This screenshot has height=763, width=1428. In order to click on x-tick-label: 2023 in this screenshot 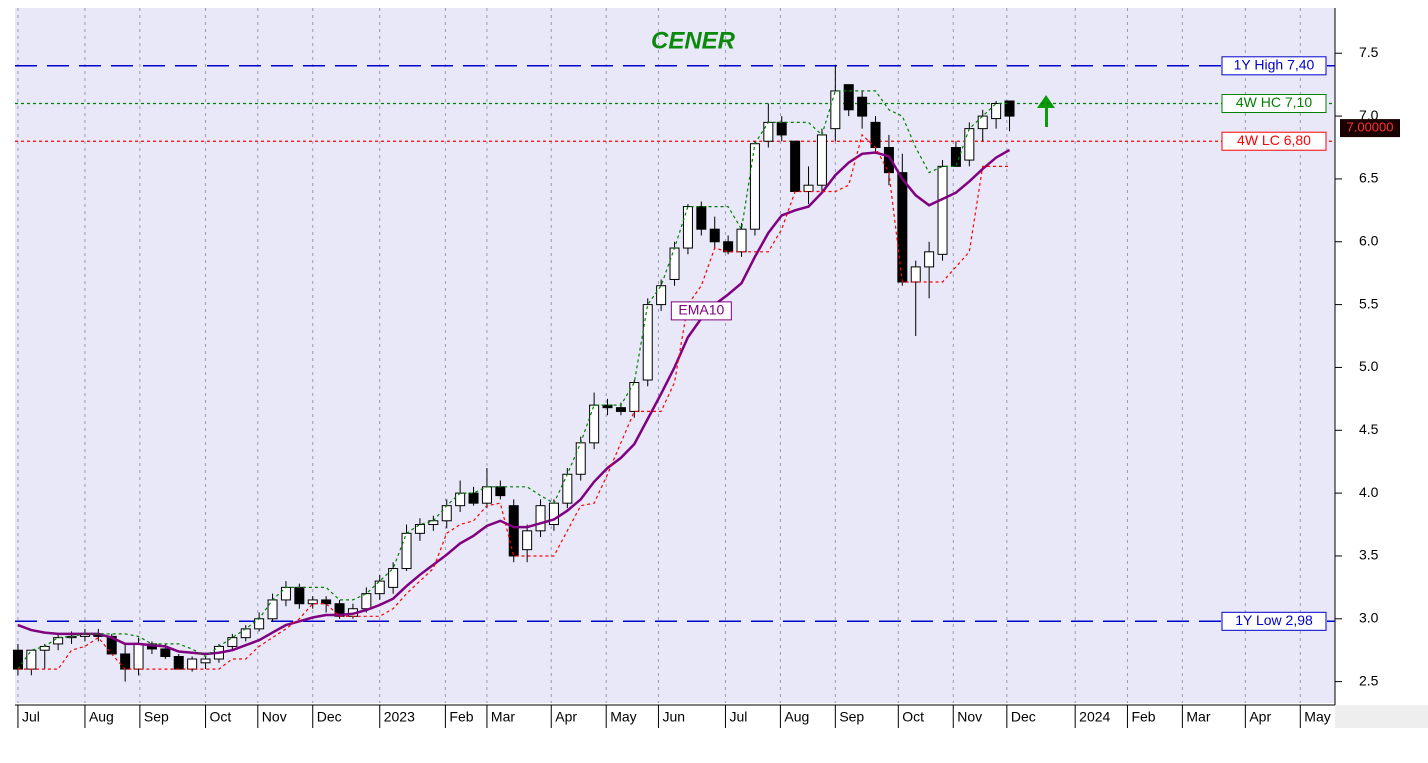, I will do `click(399, 717)`.